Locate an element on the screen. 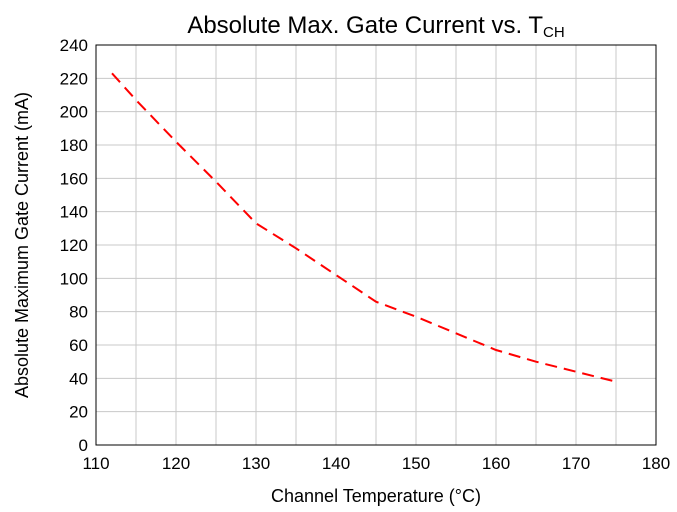  chart-title-text: Absolute Max. Gate Current vs. T is located at coordinates (365, 25).